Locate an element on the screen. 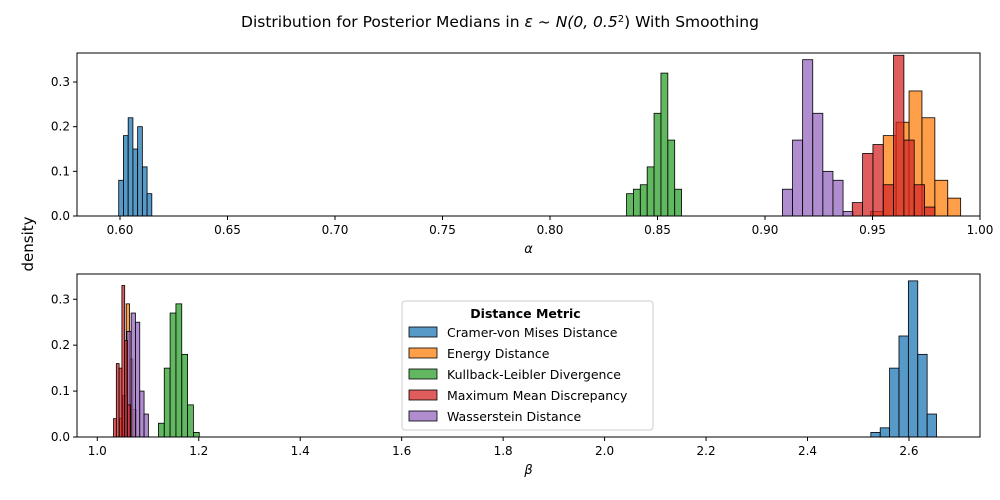  x-tick-label: 2.6 is located at coordinates (908, 451).